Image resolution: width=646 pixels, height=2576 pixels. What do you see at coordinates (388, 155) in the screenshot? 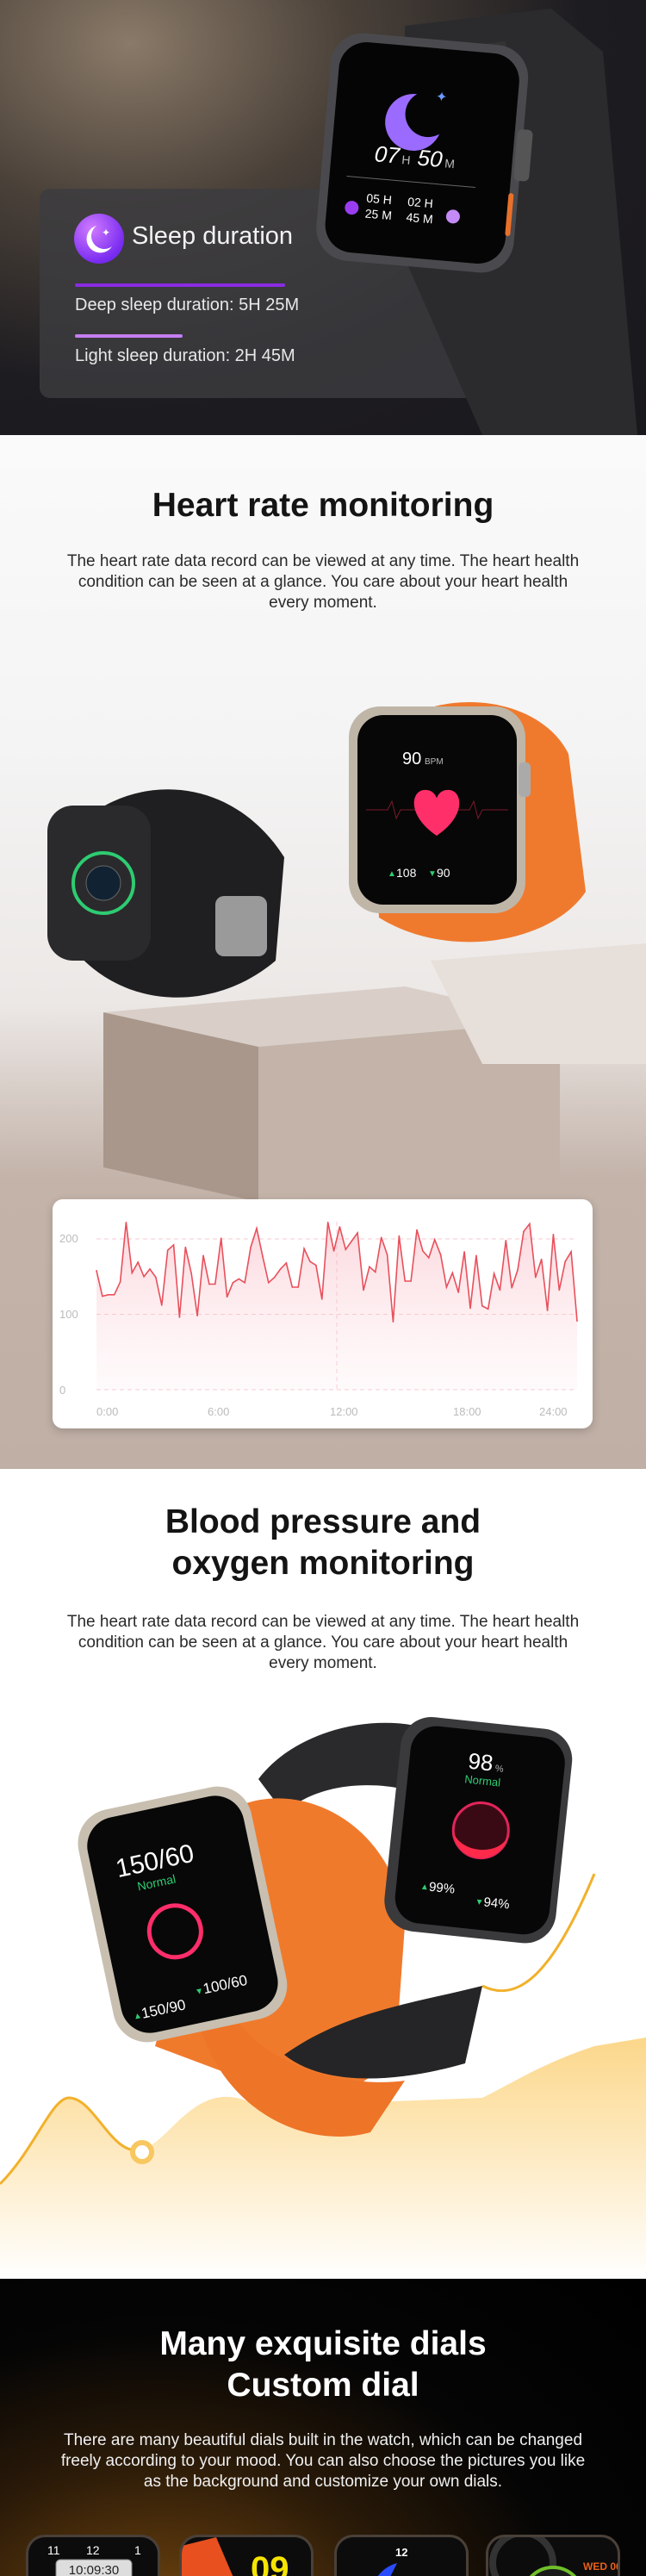
I see `sleep-hours: 07` at bounding box center [388, 155].